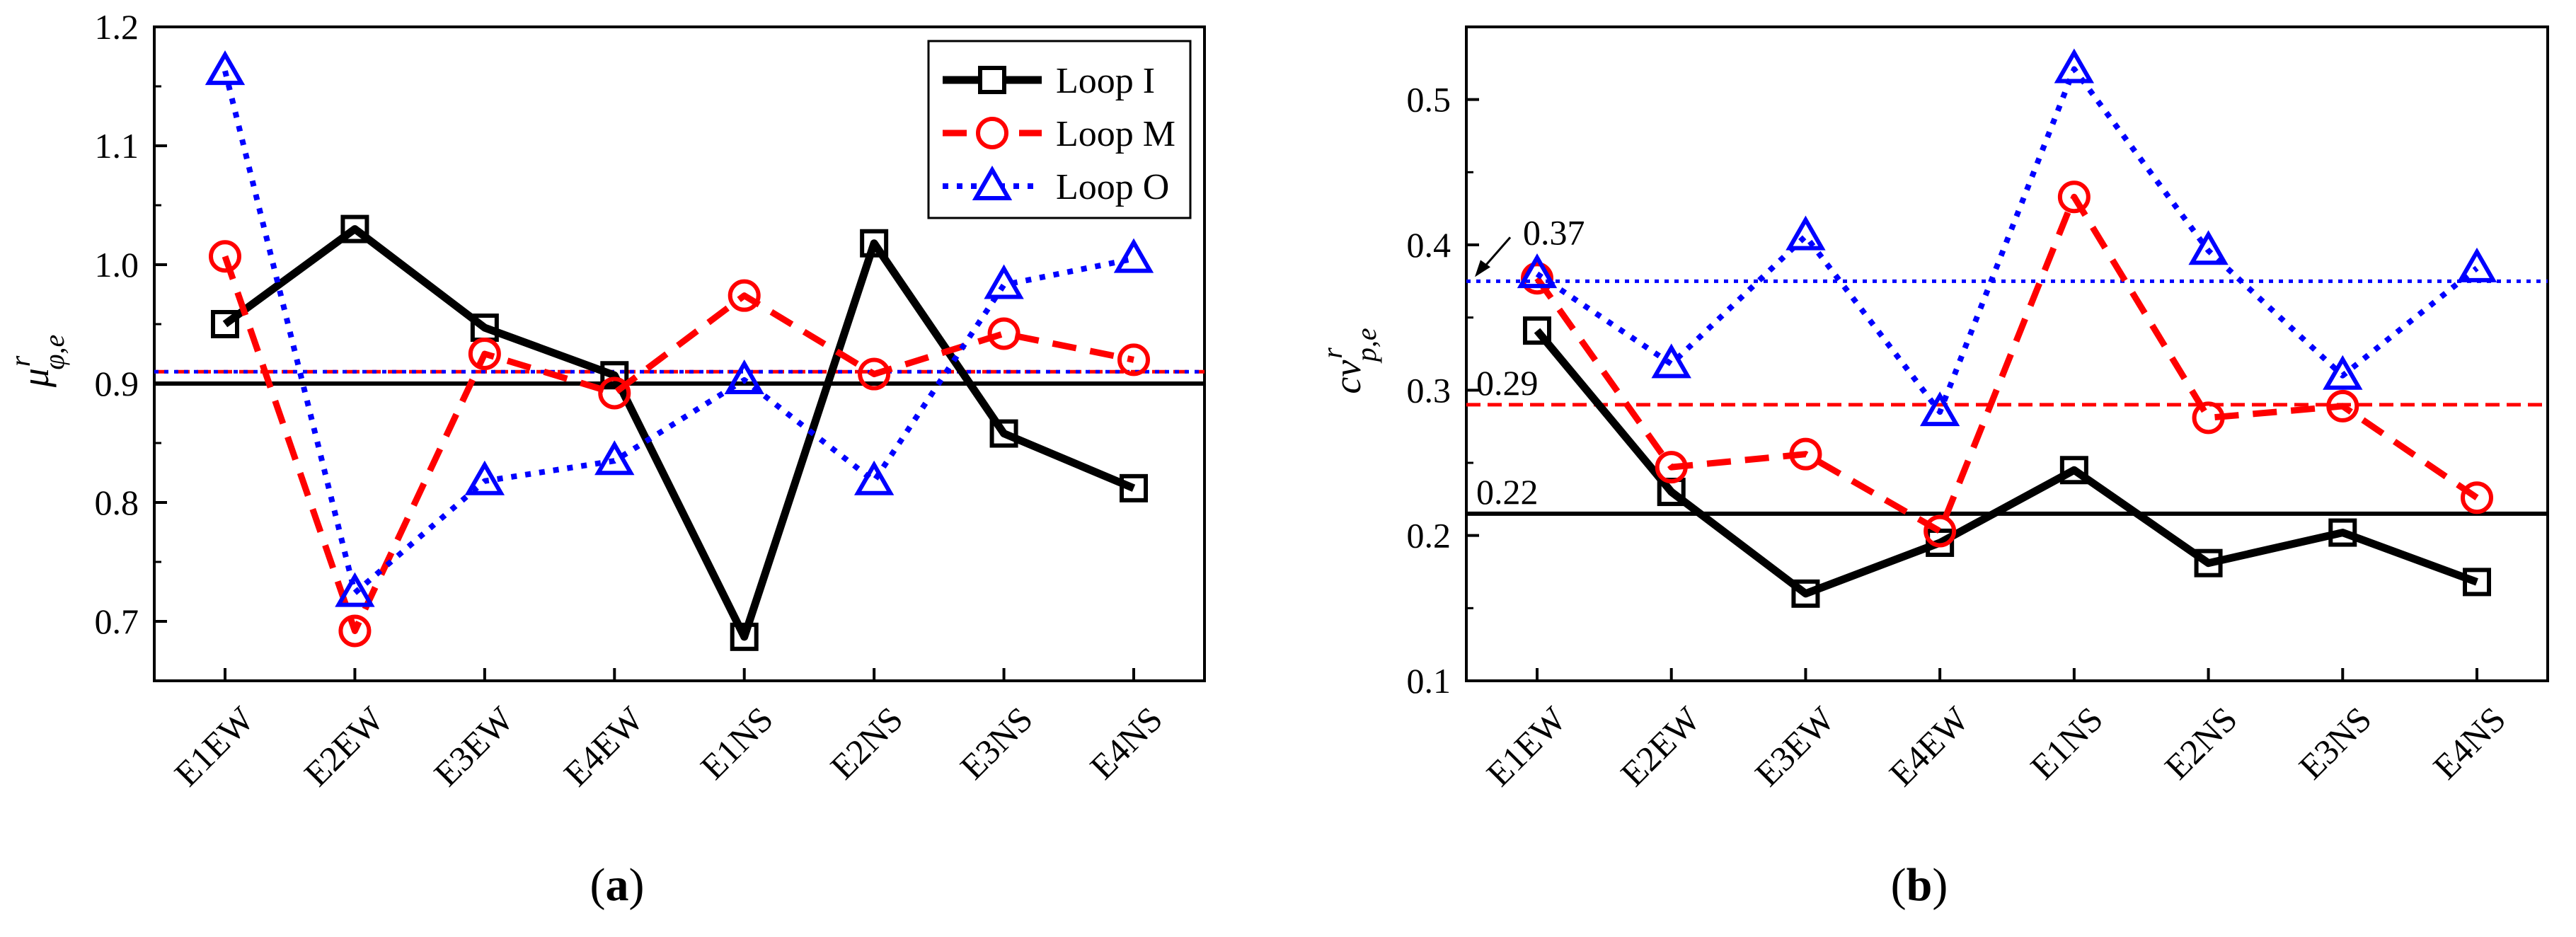 Image resolution: width=2576 pixels, height=937 pixels. What do you see at coordinates (1508, 492) in the screenshot?
I see `annotation-label: 0.22` at bounding box center [1508, 492].